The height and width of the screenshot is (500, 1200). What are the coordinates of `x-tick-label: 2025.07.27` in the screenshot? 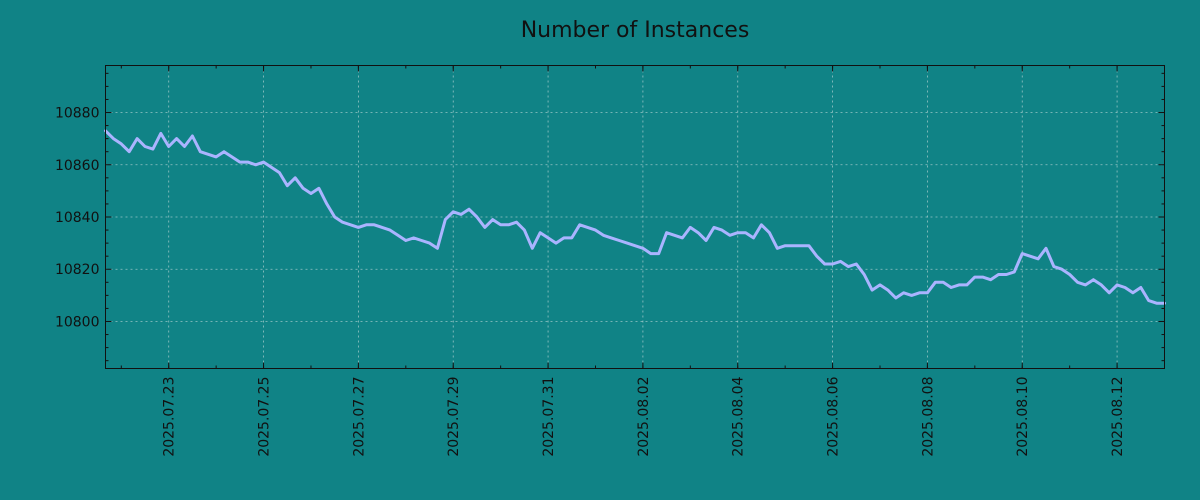 It's located at (359, 417).